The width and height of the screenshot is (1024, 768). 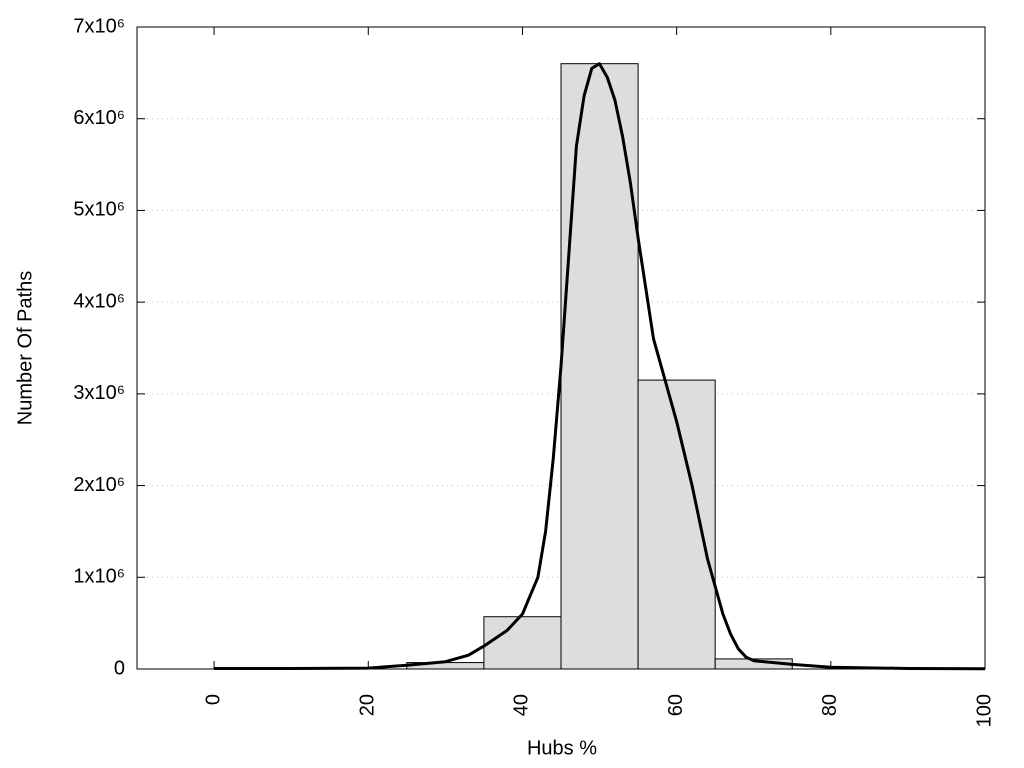 I want to click on x-tick-label: 0, so click(x=213, y=699).